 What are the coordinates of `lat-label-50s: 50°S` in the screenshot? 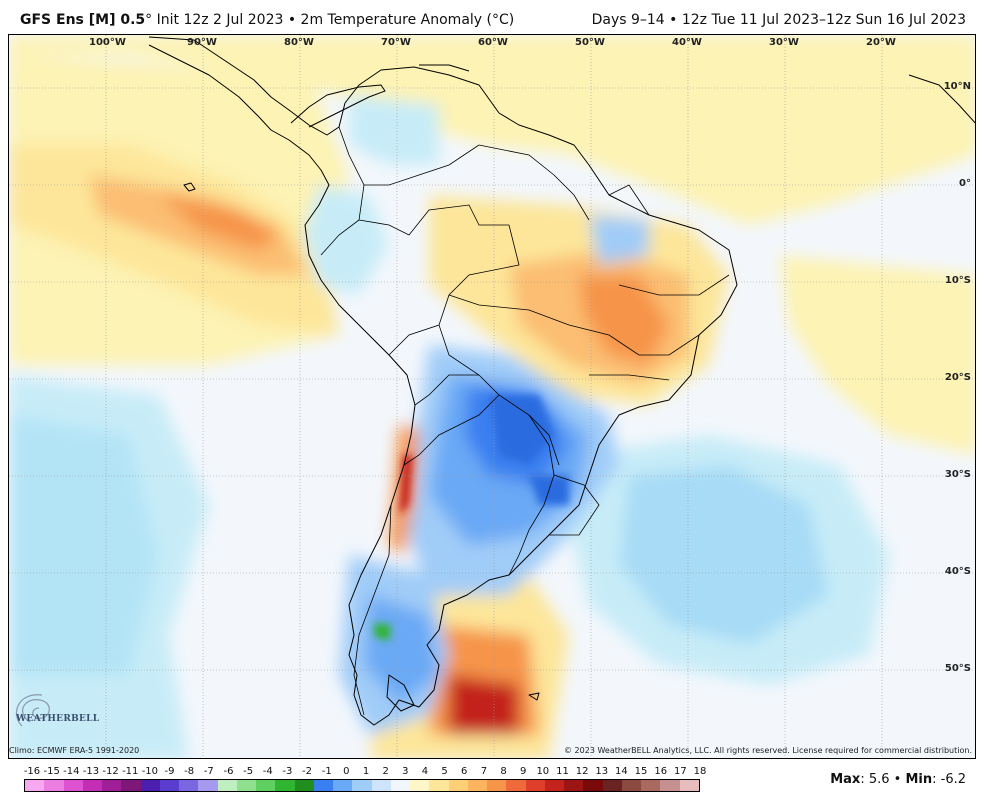 It's located at (957, 668).